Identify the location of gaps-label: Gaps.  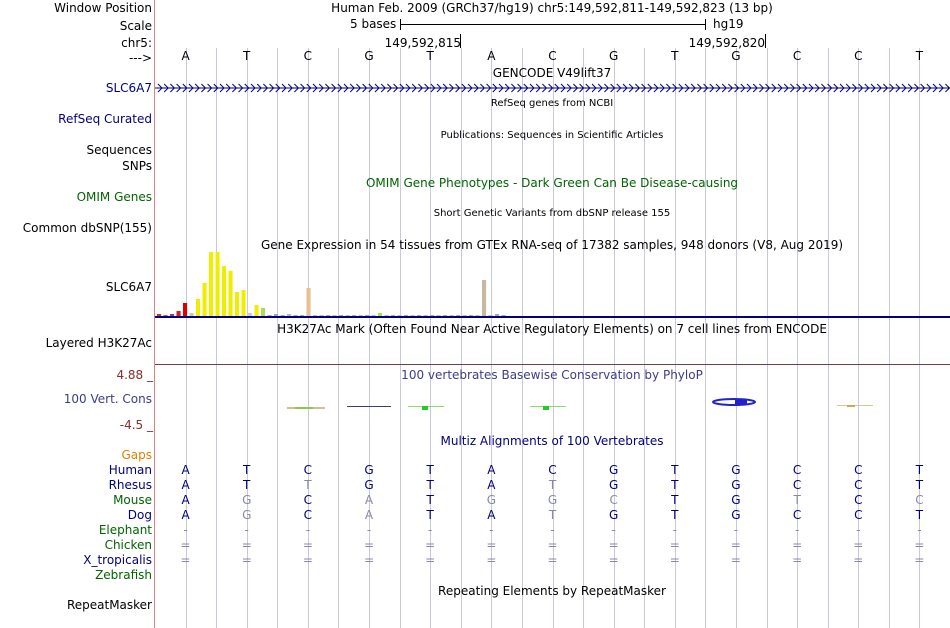
(136, 455).